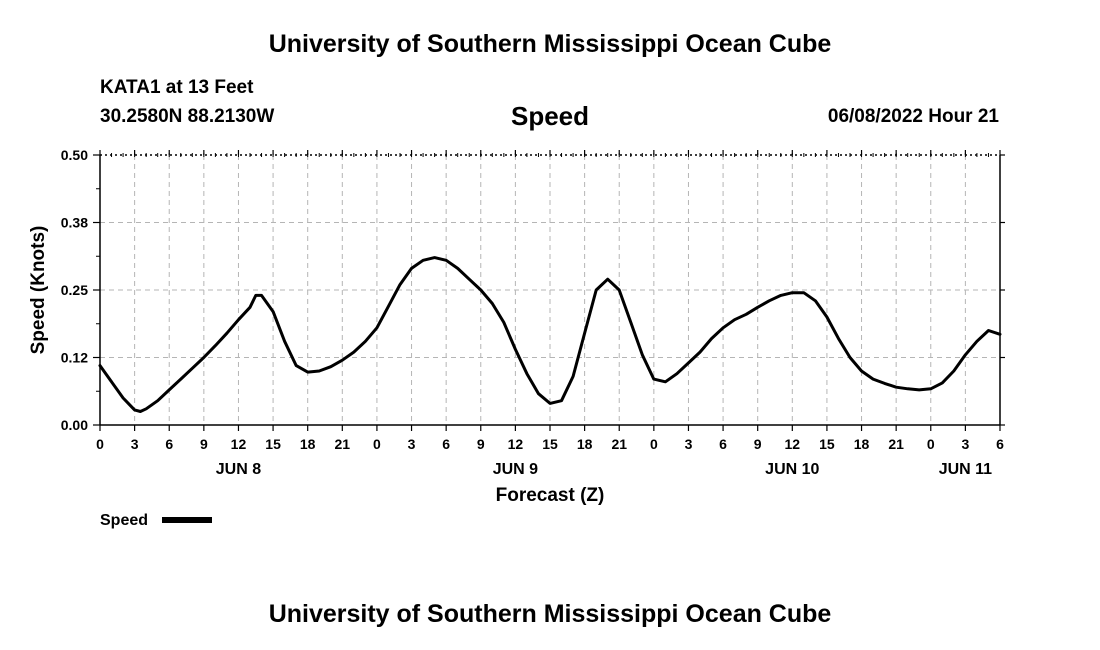 This screenshot has width=1100, height=650. I want to click on y-tick-label: 0.38, so click(74, 223).